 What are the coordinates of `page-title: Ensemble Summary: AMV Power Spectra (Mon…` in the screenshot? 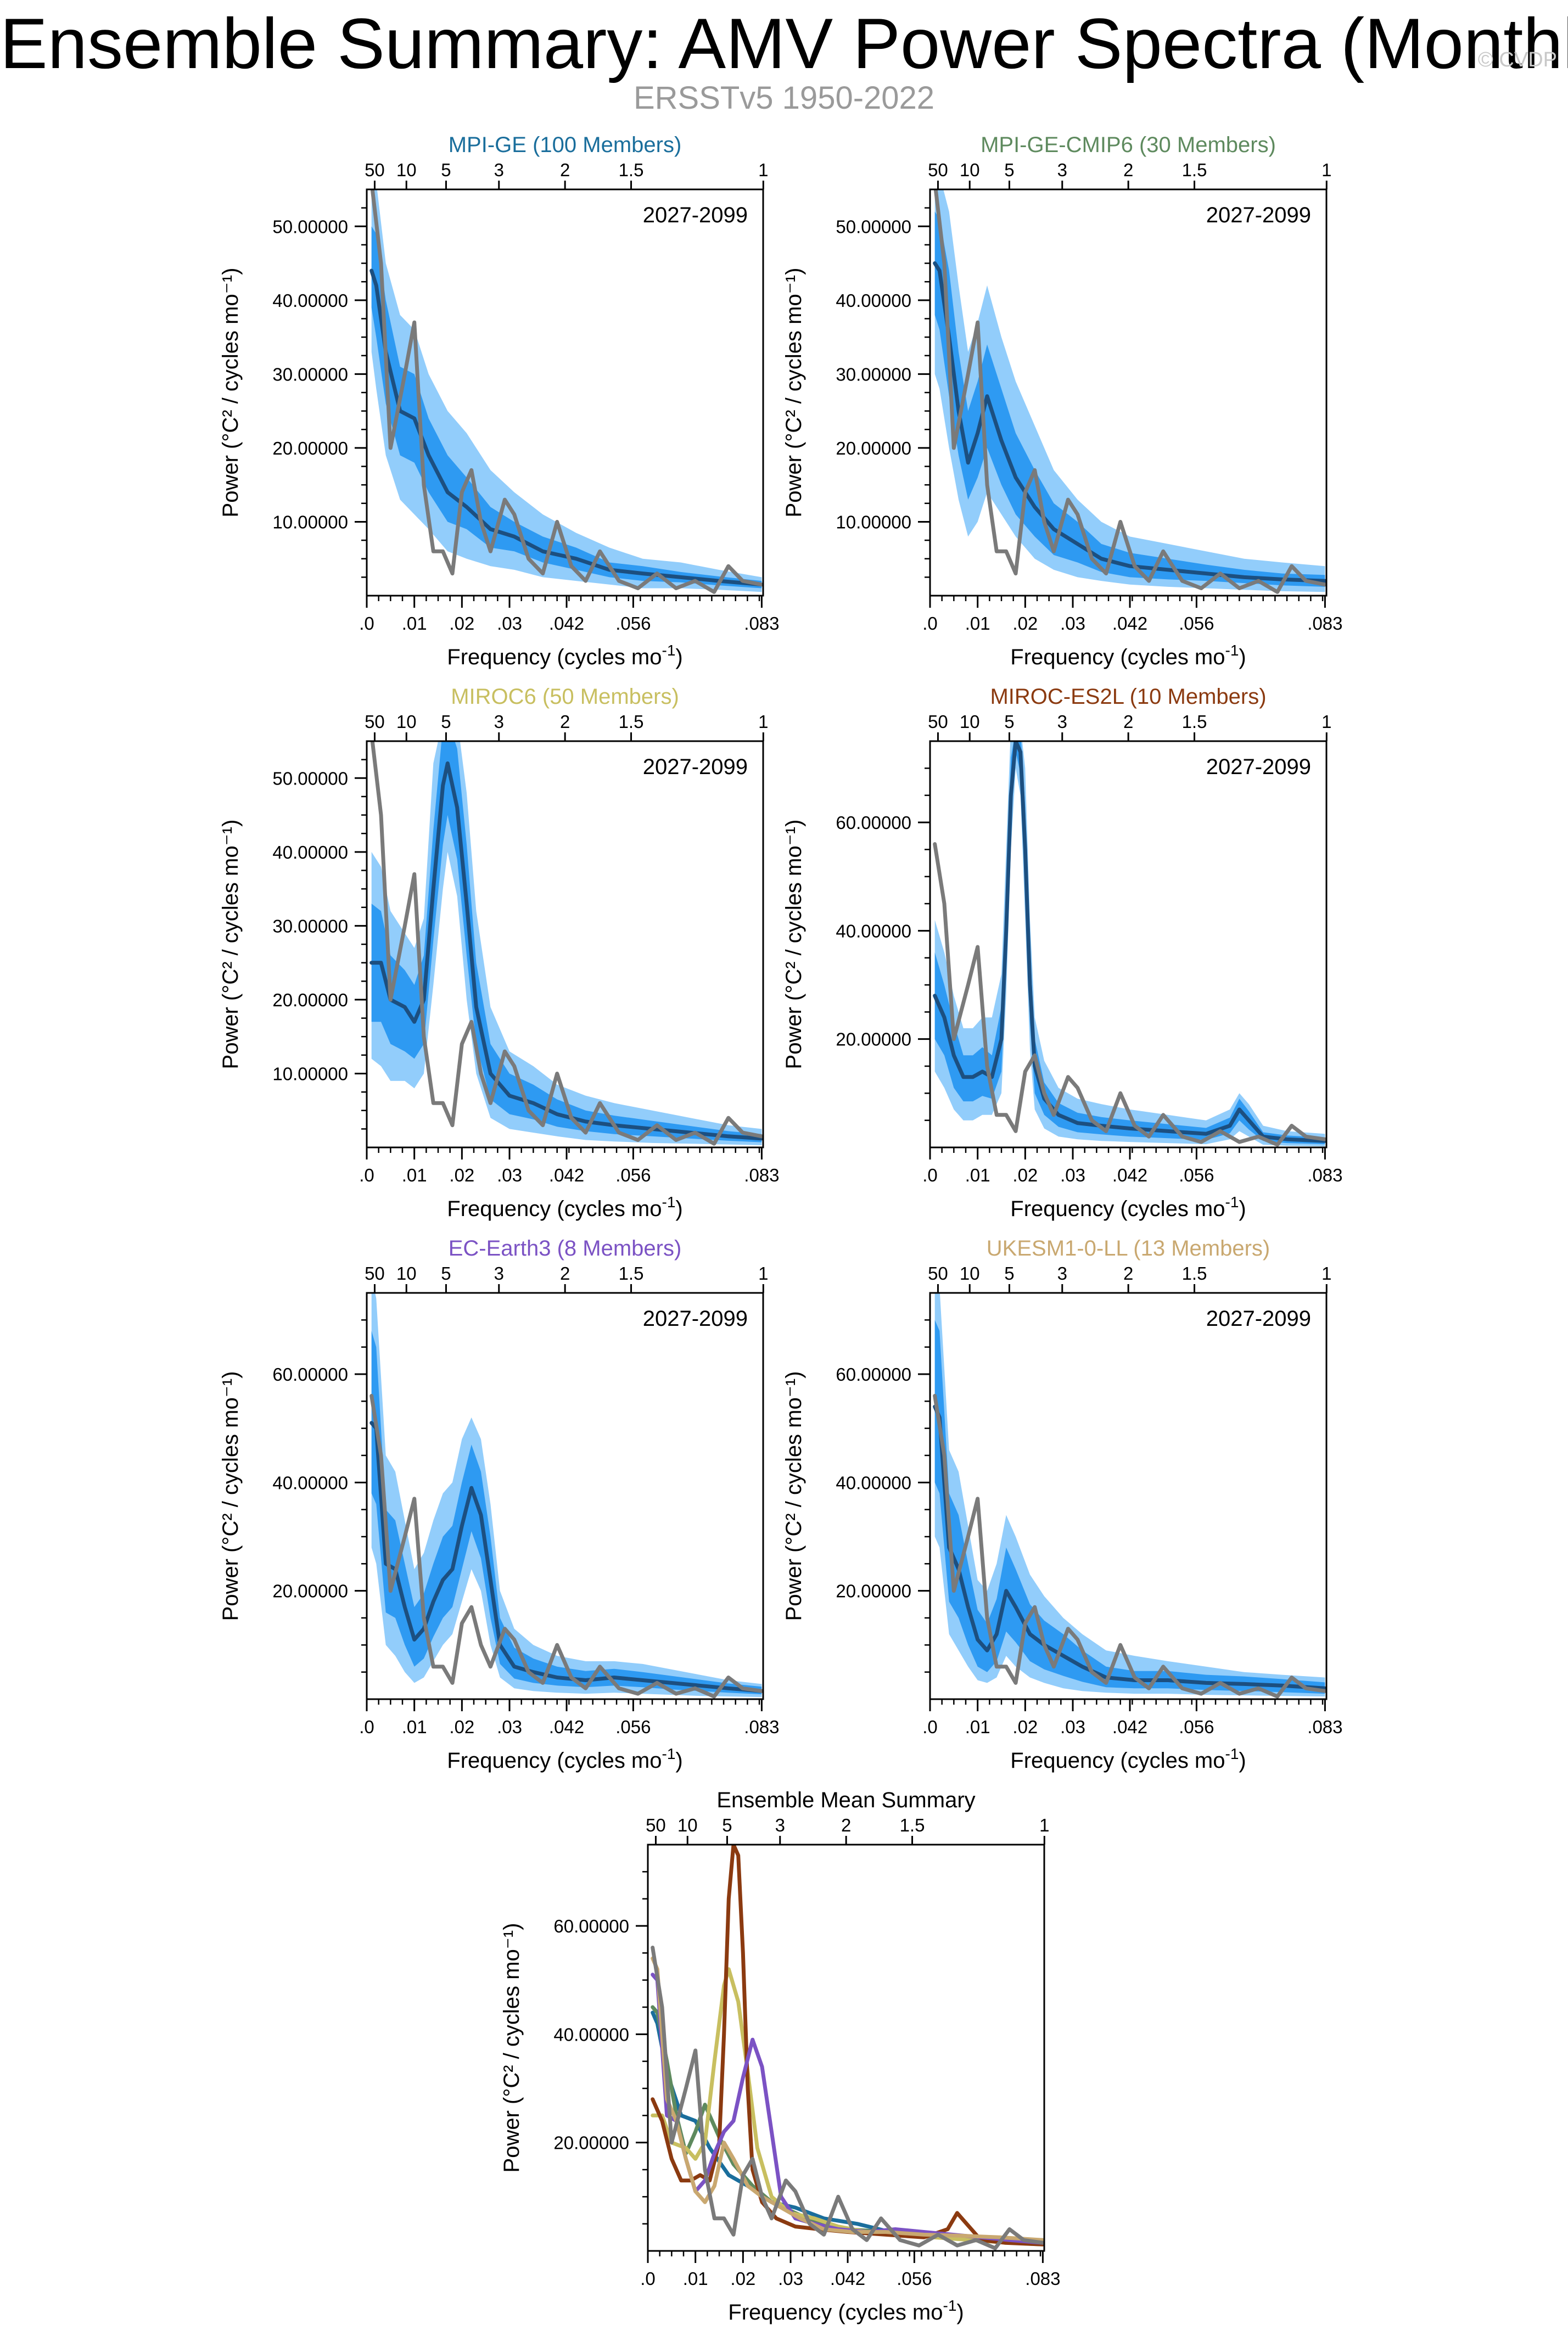 It's located at (784, 43).